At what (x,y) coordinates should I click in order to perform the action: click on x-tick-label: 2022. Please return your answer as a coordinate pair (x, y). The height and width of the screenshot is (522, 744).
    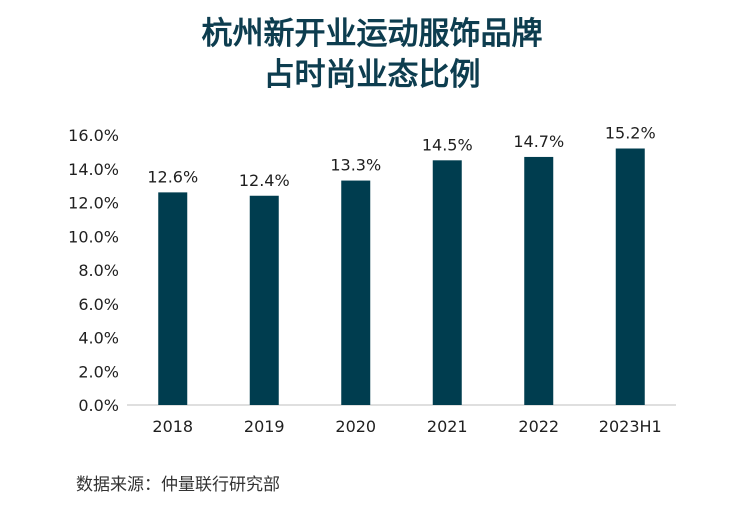
    Looking at the image, I should click on (538, 426).